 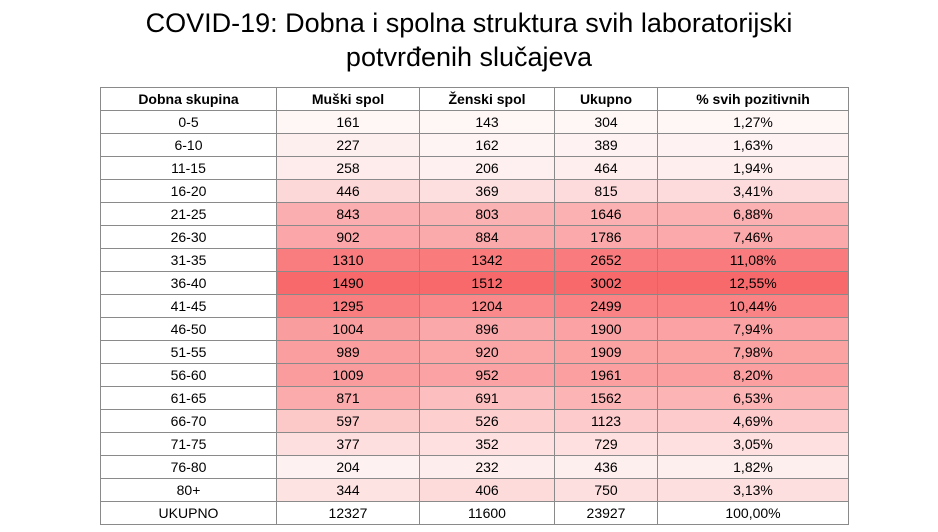 I want to click on percent-cell: 7,98%, so click(x=753, y=352).